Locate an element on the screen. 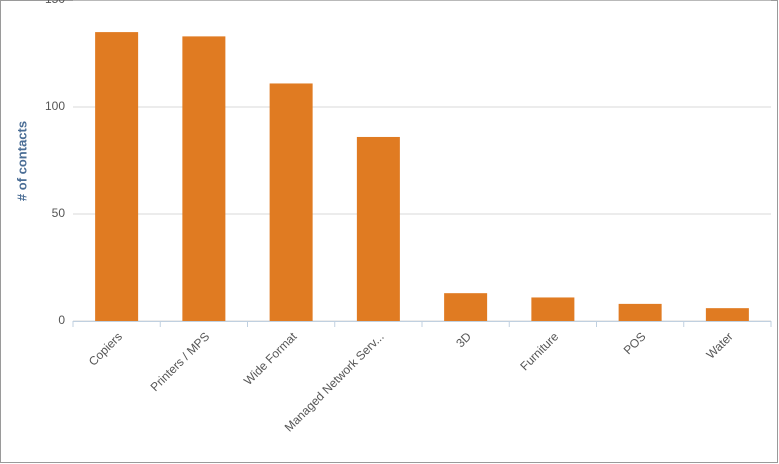 This screenshot has height=464, width=779. y-axis-title: # of contacts is located at coordinates (21, 161).